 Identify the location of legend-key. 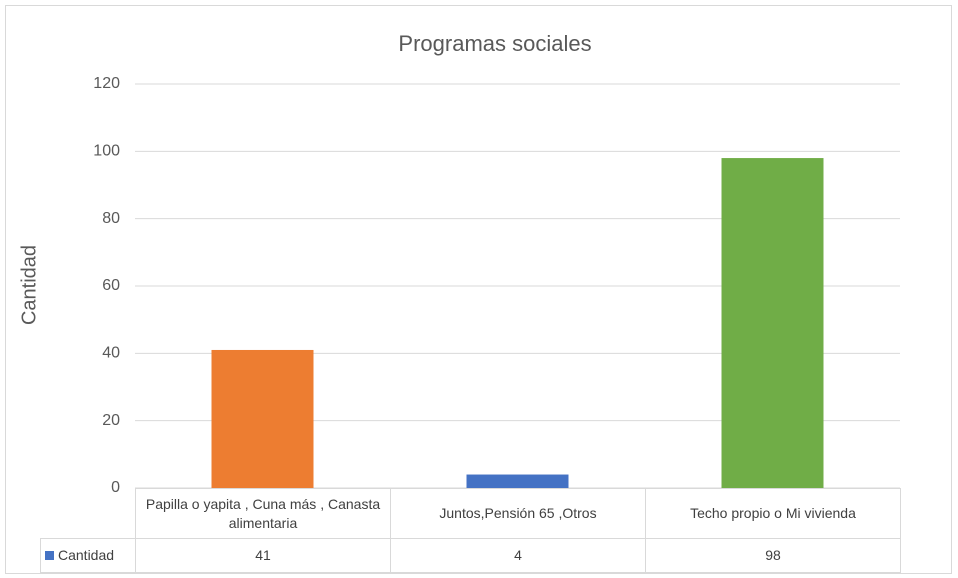
(49, 555).